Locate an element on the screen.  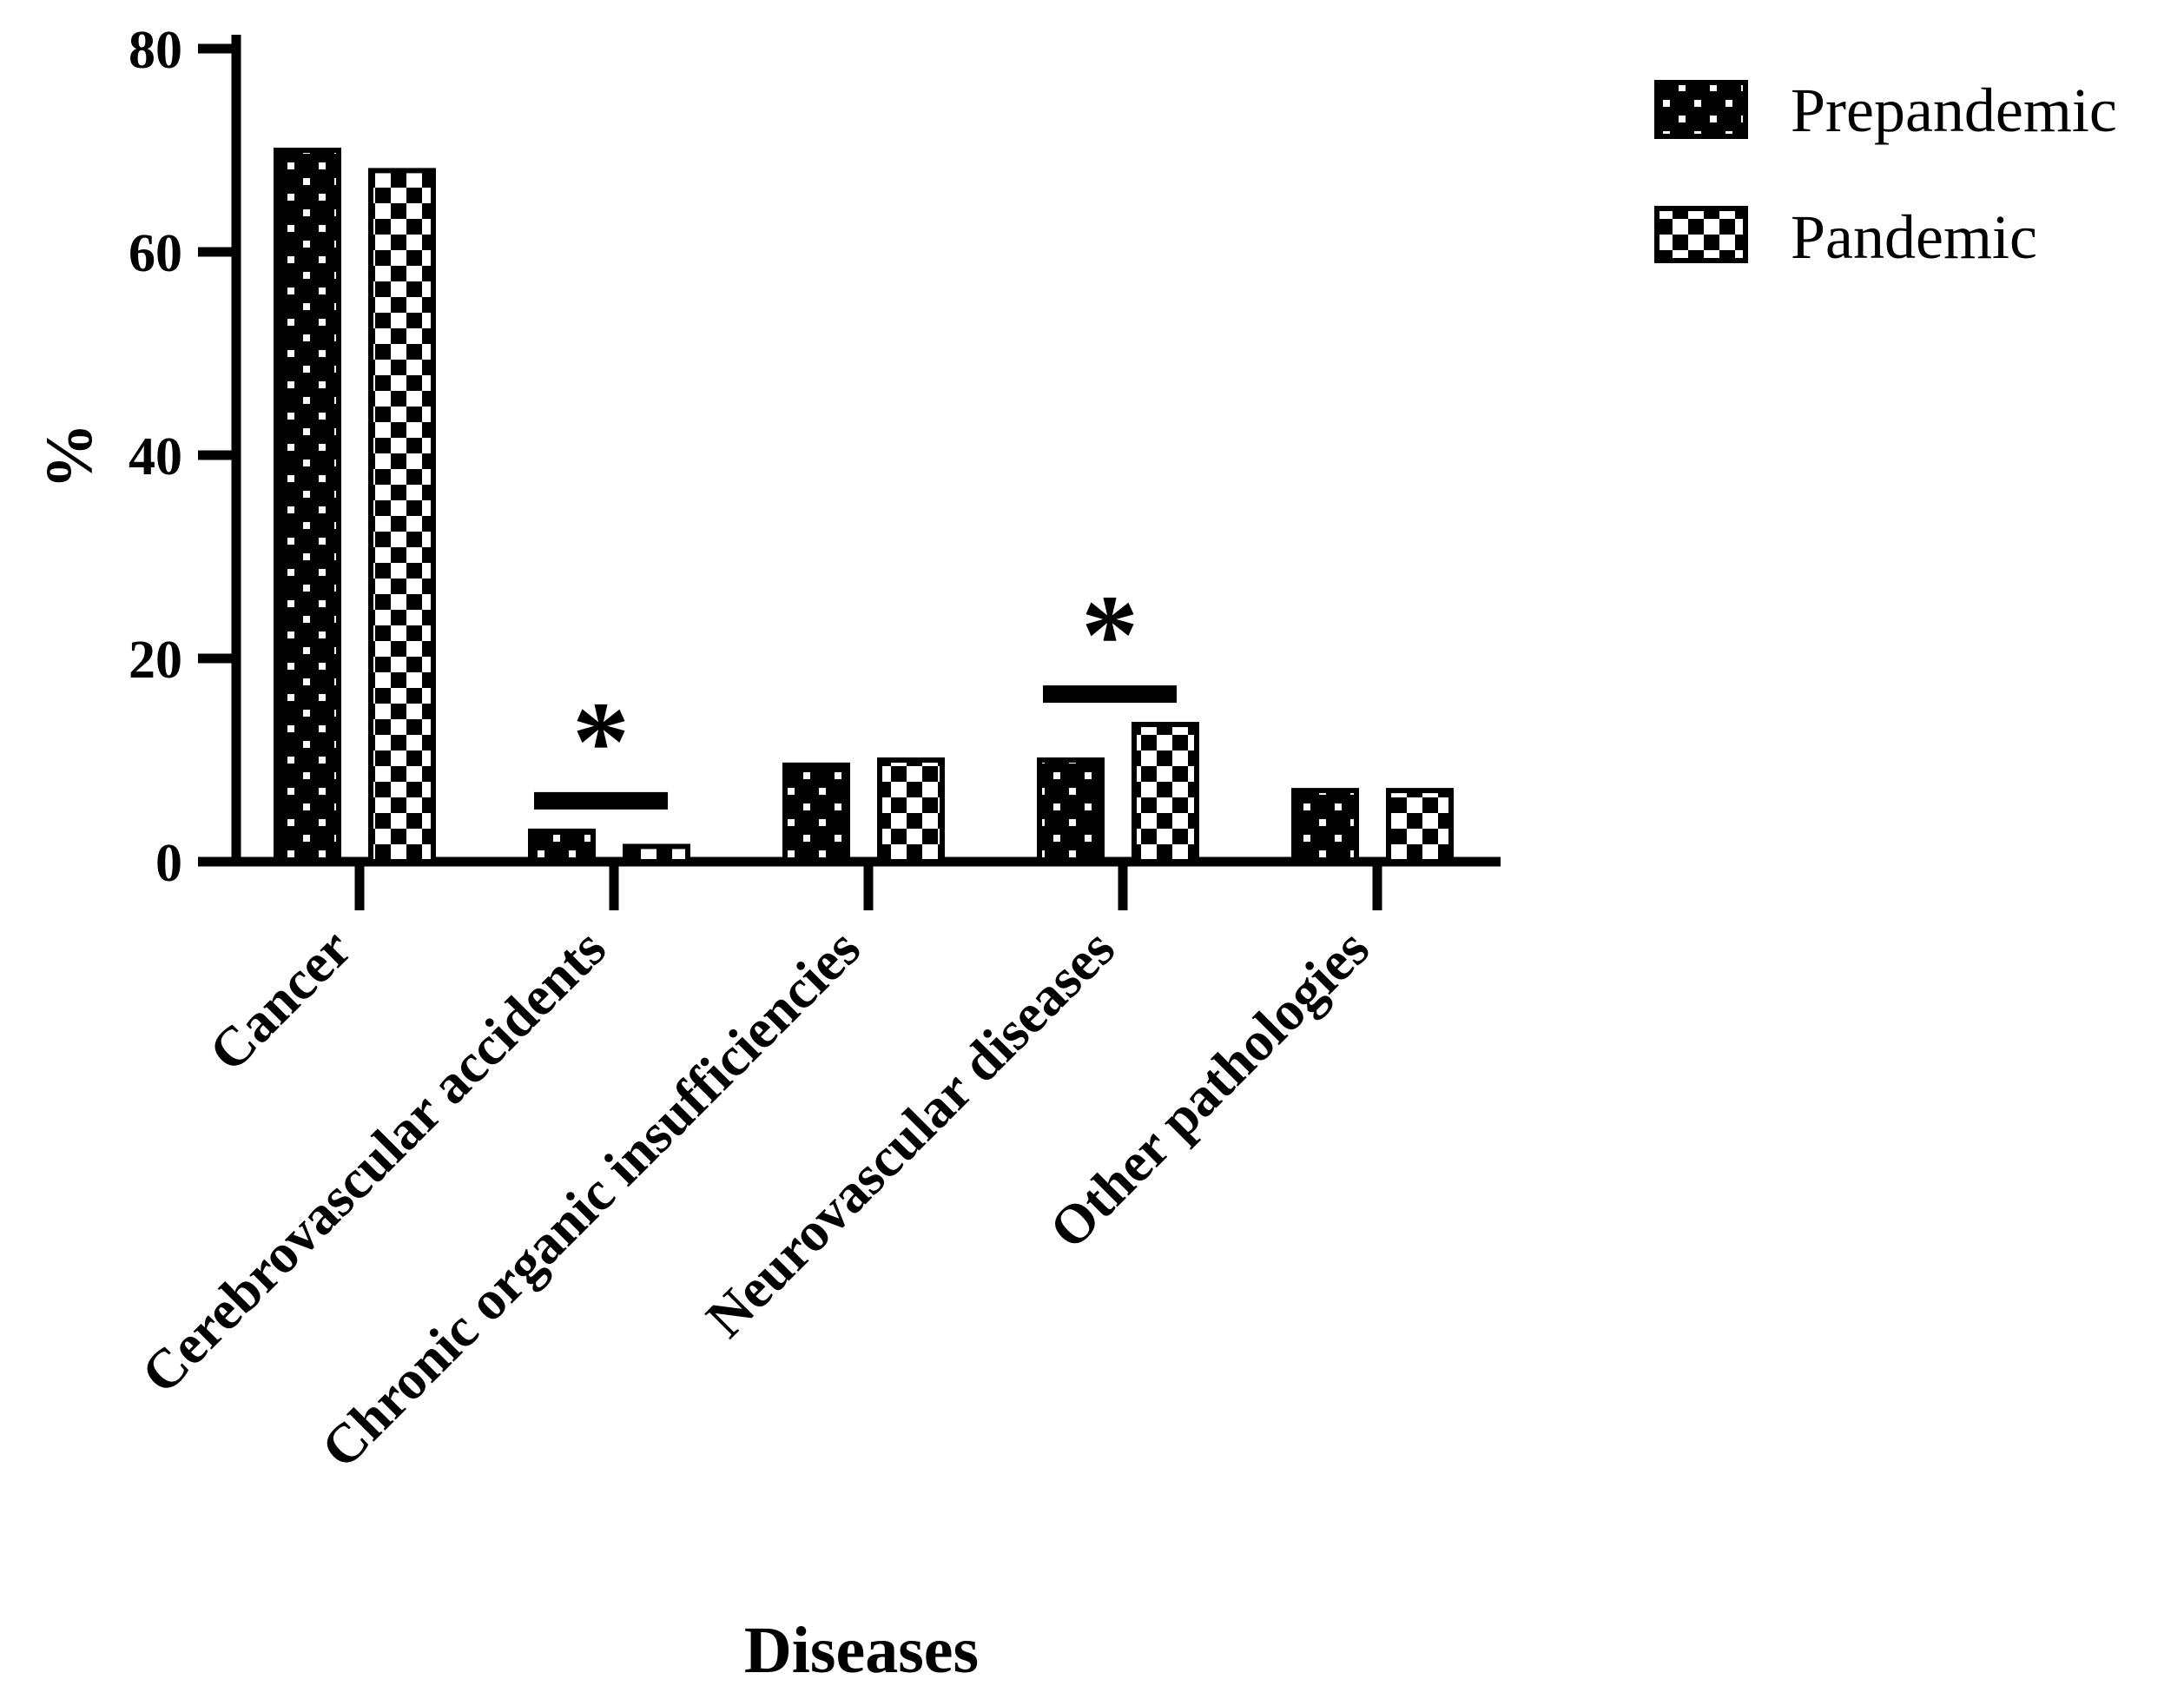
bar-pandemic-neurovascular-diseases is located at coordinates (1165, 793).